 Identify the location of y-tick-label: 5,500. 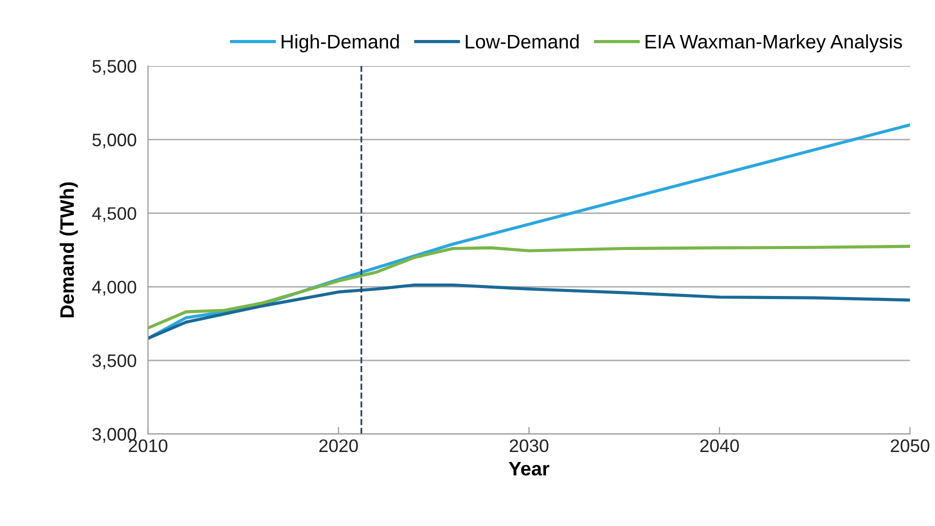
(114, 67).